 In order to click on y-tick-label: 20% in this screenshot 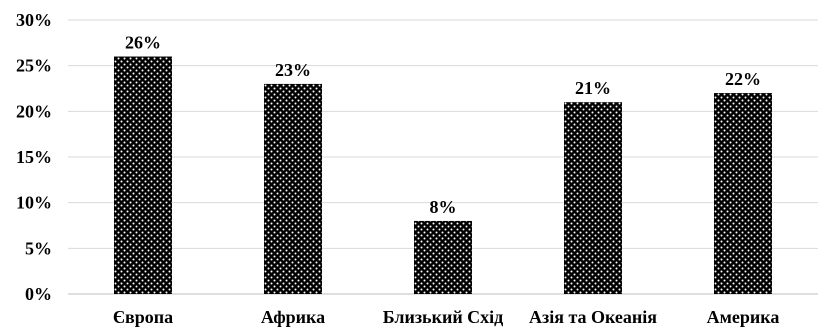, I will do `click(34, 111)`.